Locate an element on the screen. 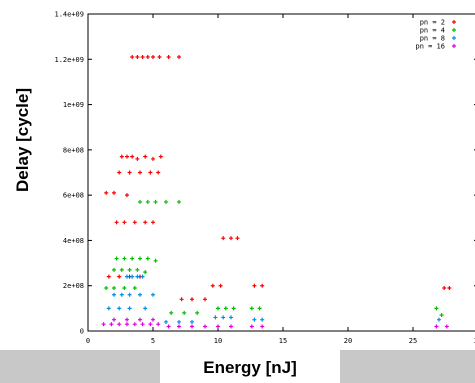 The width and height of the screenshot is (475, 383). y-tick-label: 4e+08 is located at coordinates (73, 241).